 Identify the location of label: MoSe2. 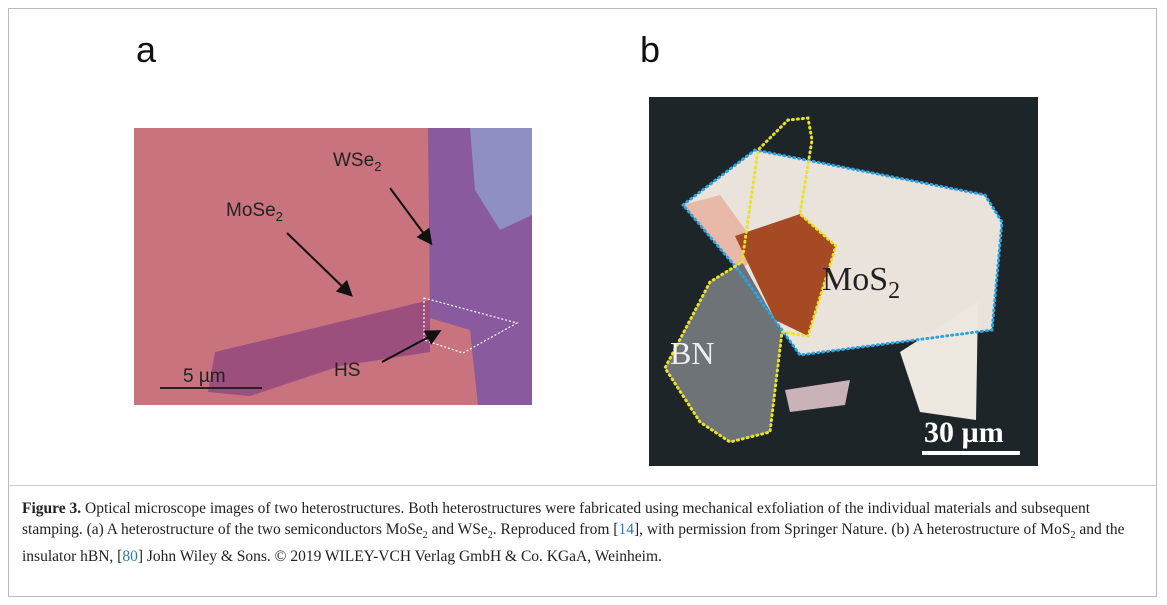
(254, 212).